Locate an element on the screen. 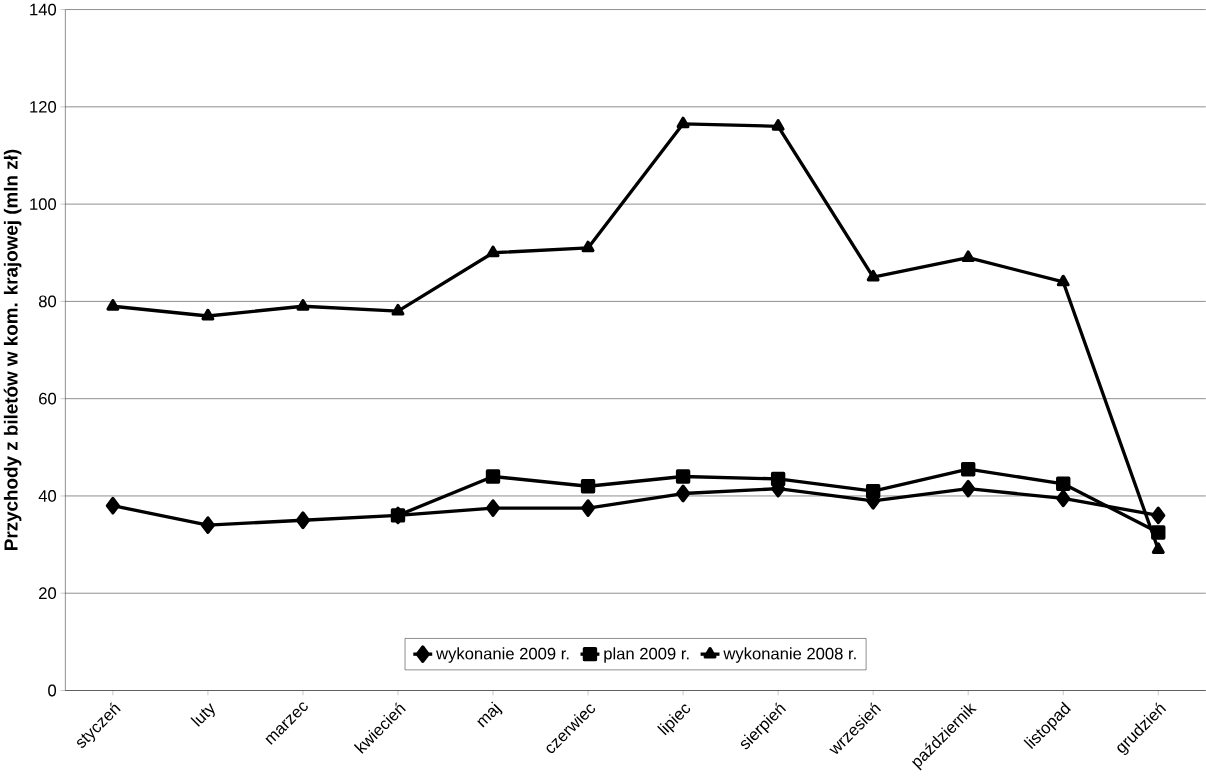  y-tick-label: 80 is located at coordinates (47, 301).